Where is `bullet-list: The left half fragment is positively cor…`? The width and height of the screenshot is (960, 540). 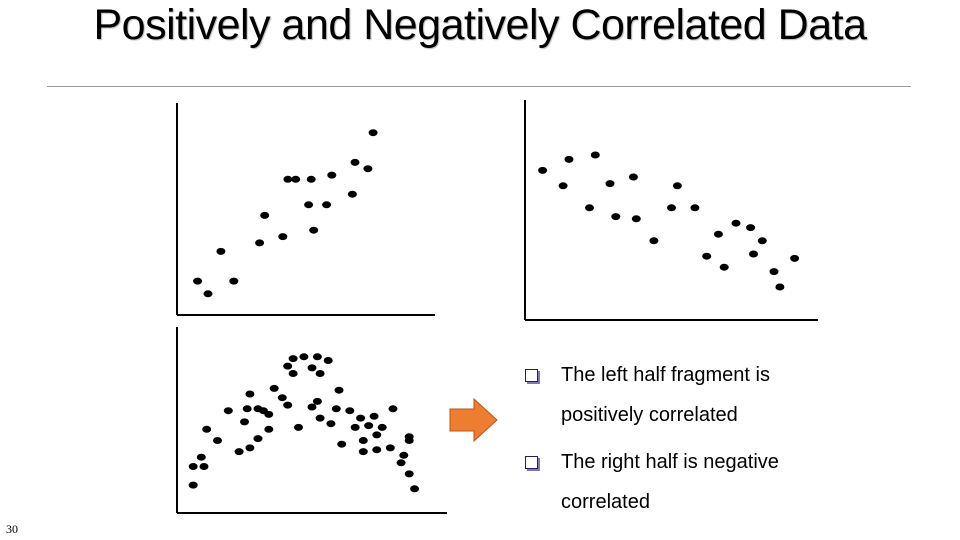
bullet-list: The left half fragment is positively cor… is located at coordinates (690, 442).